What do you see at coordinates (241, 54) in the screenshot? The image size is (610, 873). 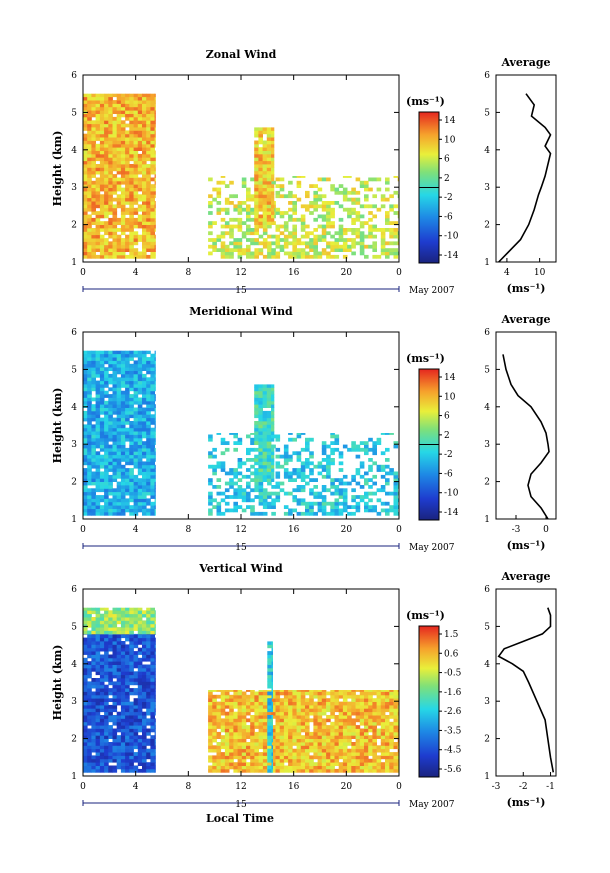 I see `panel-title: Zonal Wind` at bounding box center [241, 54].